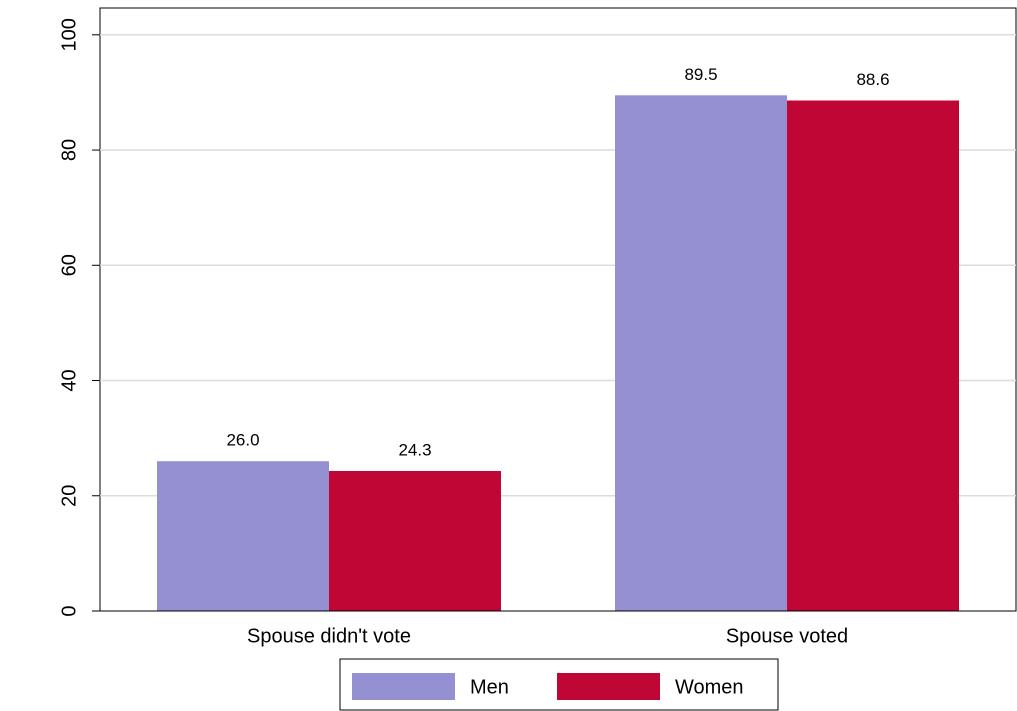 This screenshot has width=1017, height=711. Describe the element at coordinates (329, 636) in the screenshot. I see `x-tick-label: Spouse didn't vote` at that location.